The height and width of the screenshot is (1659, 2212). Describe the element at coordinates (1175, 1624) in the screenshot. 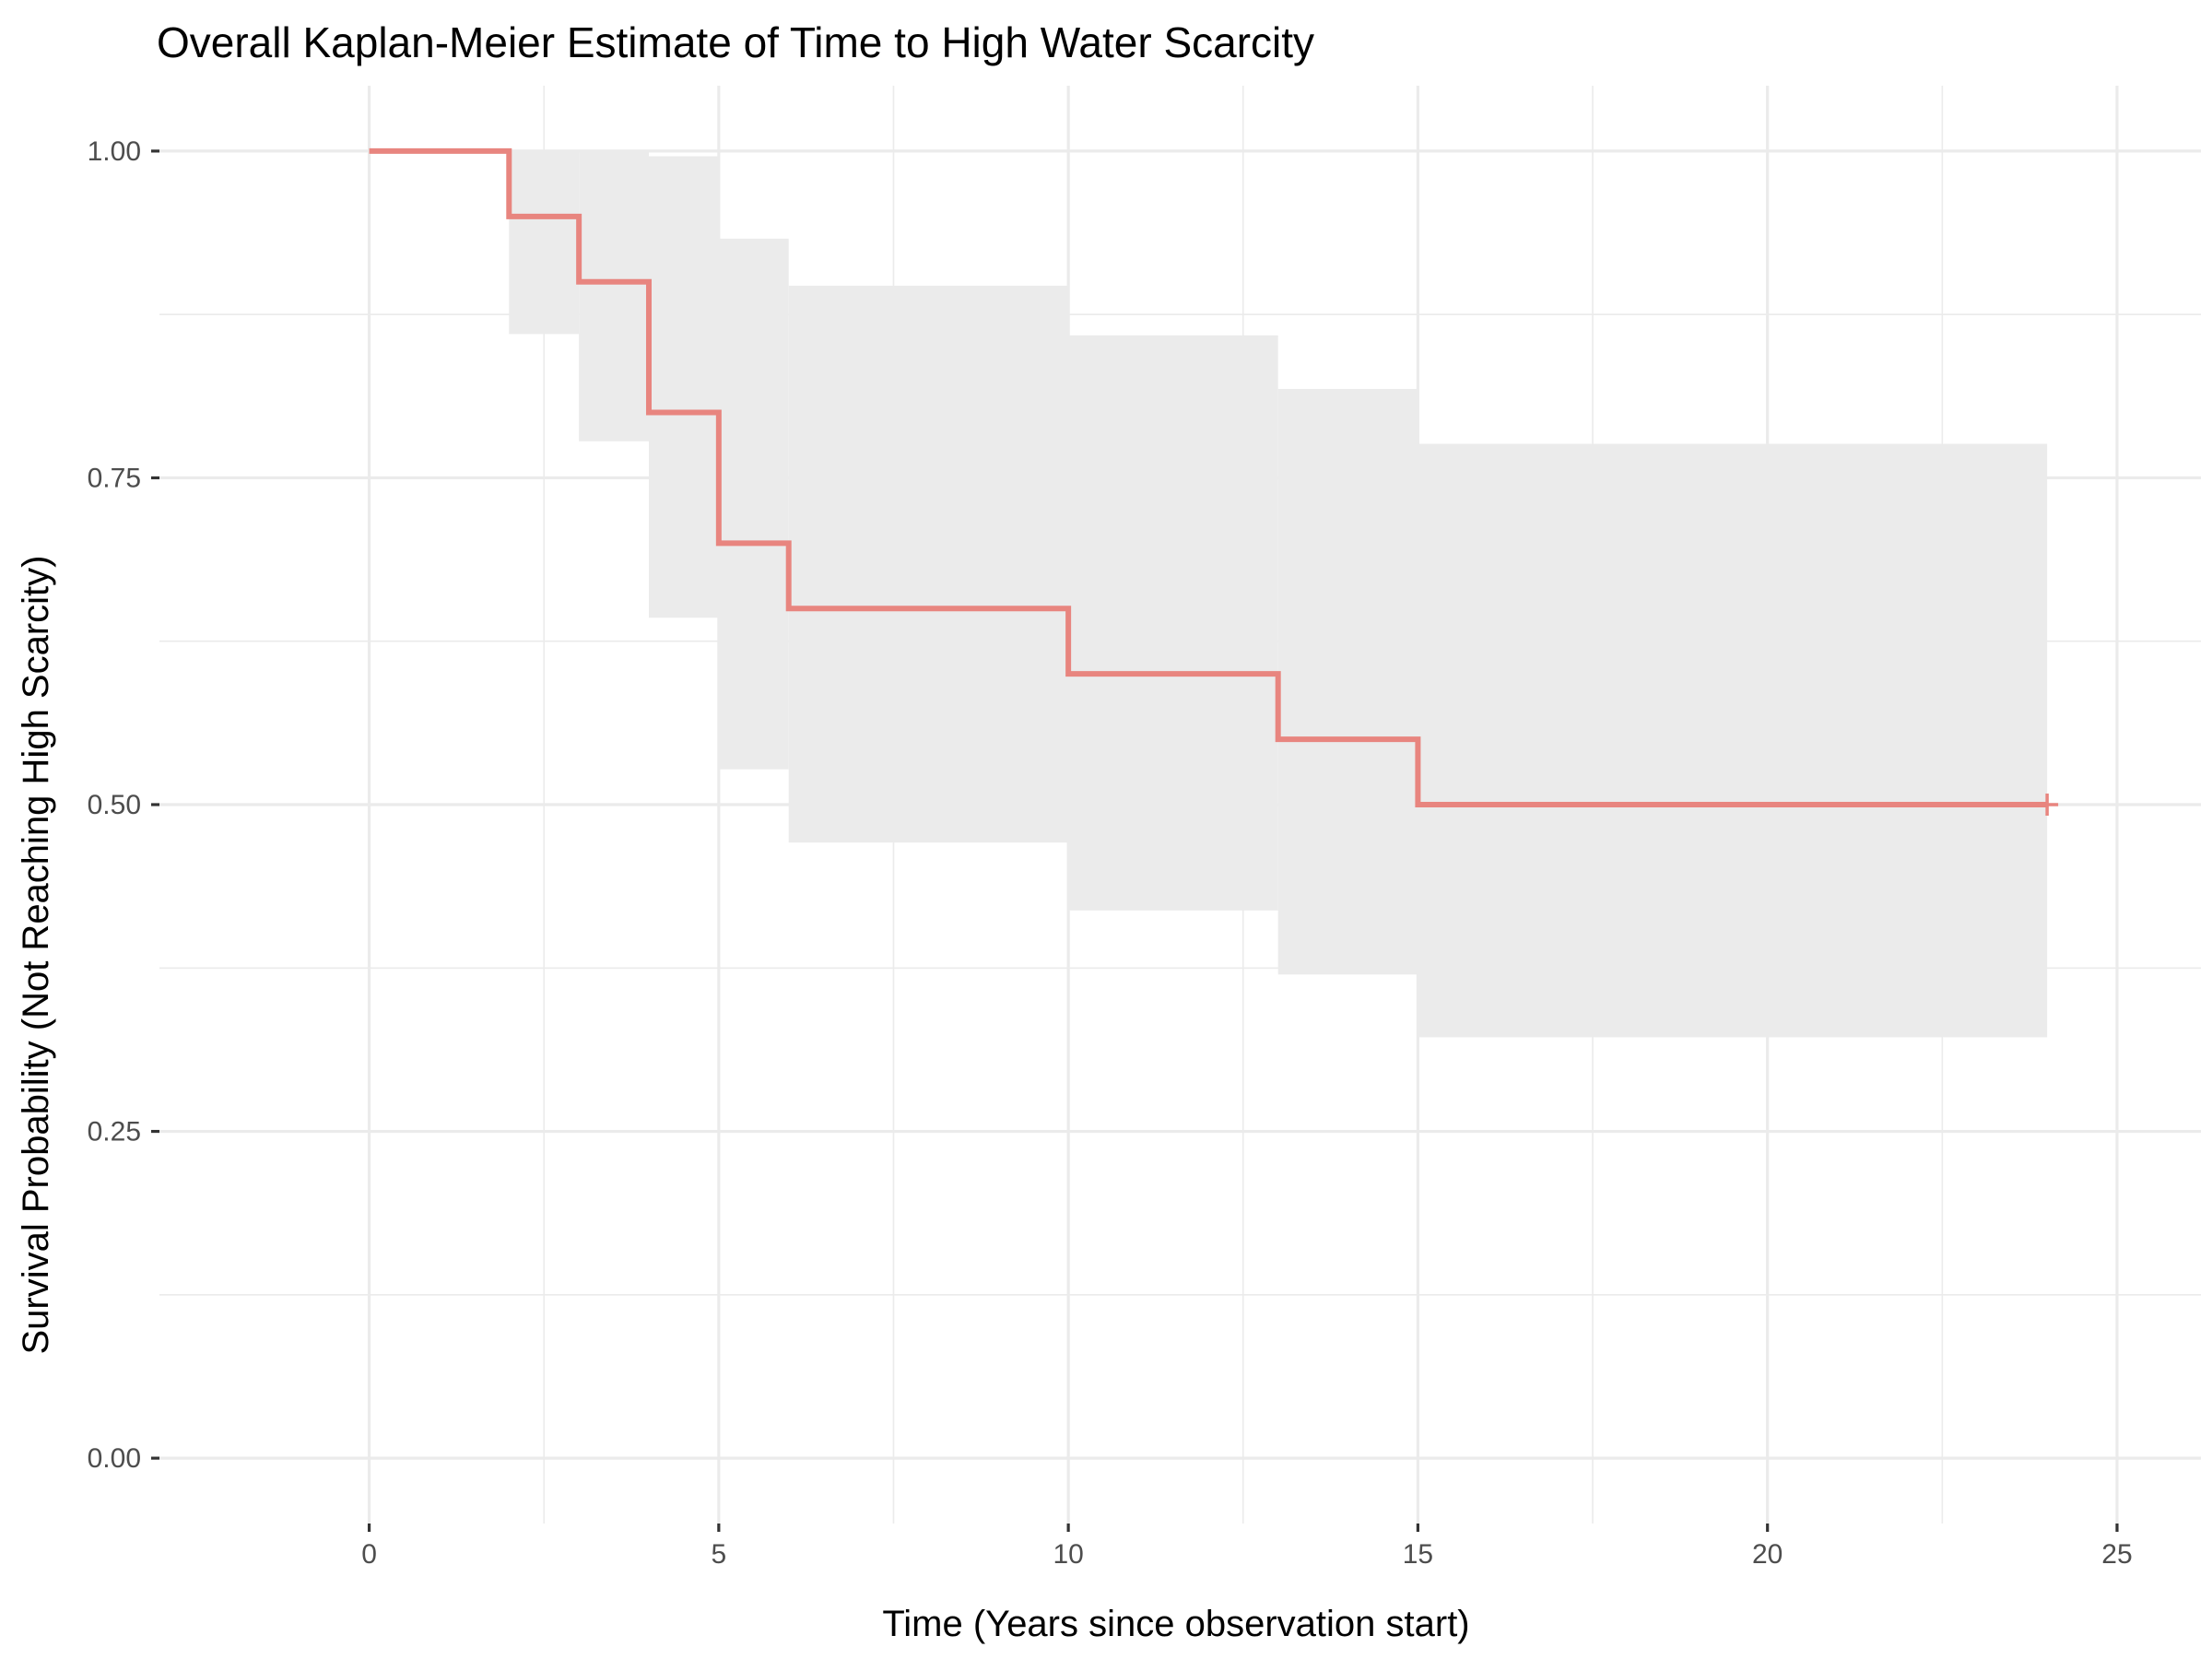

I see `x-axis-title: Time (Years since observation start)` at that location.